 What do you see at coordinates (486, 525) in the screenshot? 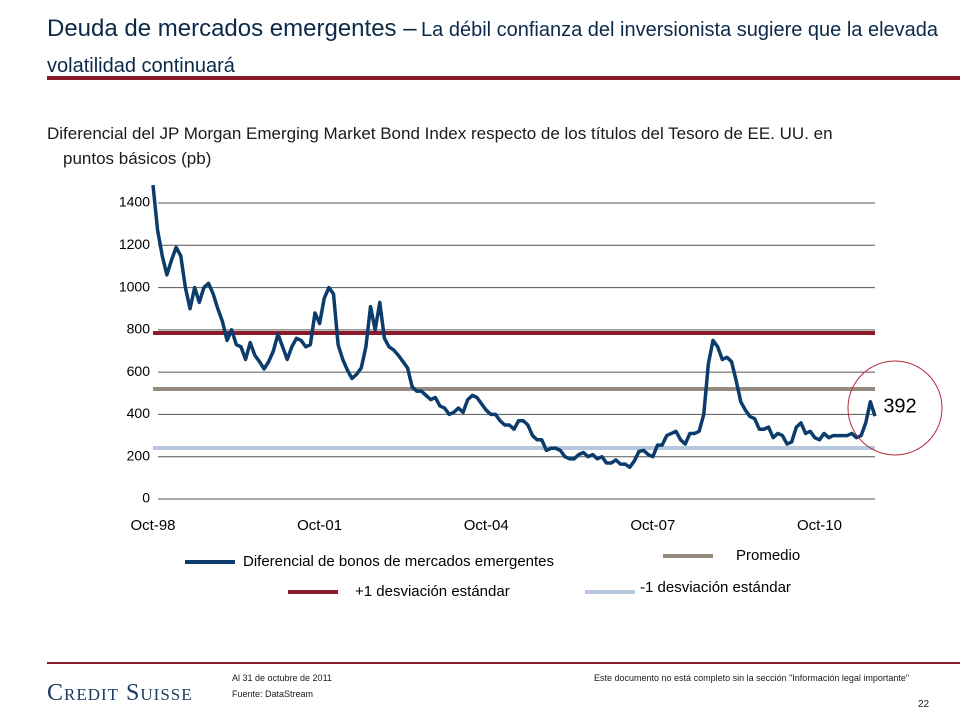
I see `x-tick-label: Oct-04` at bounding box center [486, 525].